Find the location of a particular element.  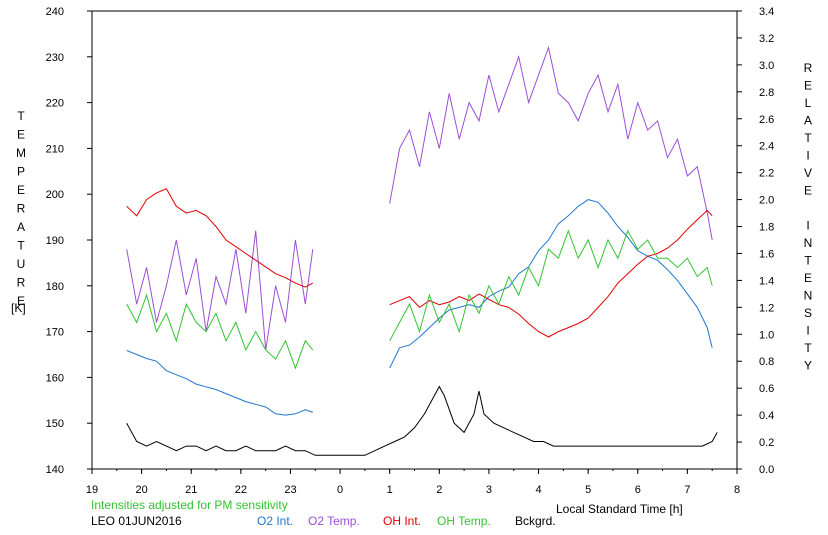

right-axis-label-letter: V is located at coordinates (808, 173).